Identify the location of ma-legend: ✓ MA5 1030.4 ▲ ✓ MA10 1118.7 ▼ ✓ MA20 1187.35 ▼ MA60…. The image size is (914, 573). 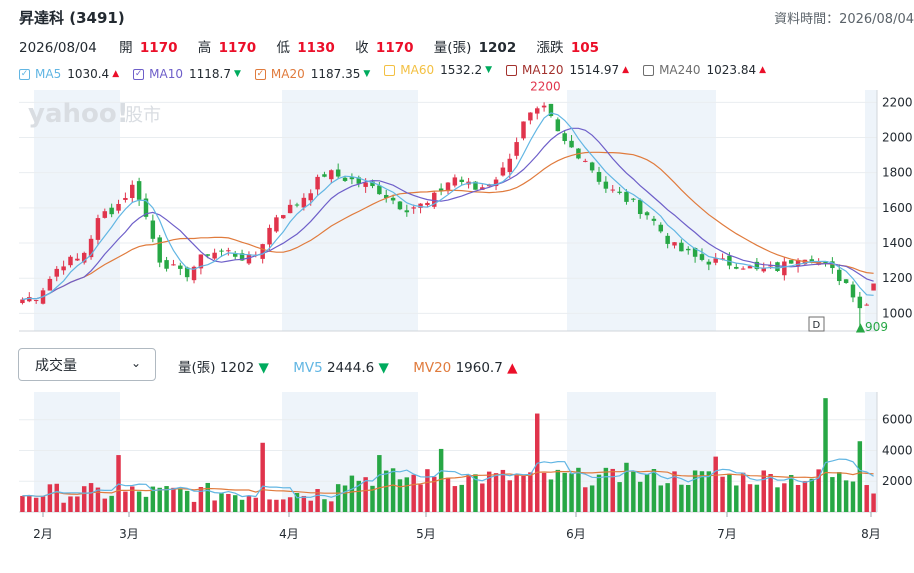
(399, 72).